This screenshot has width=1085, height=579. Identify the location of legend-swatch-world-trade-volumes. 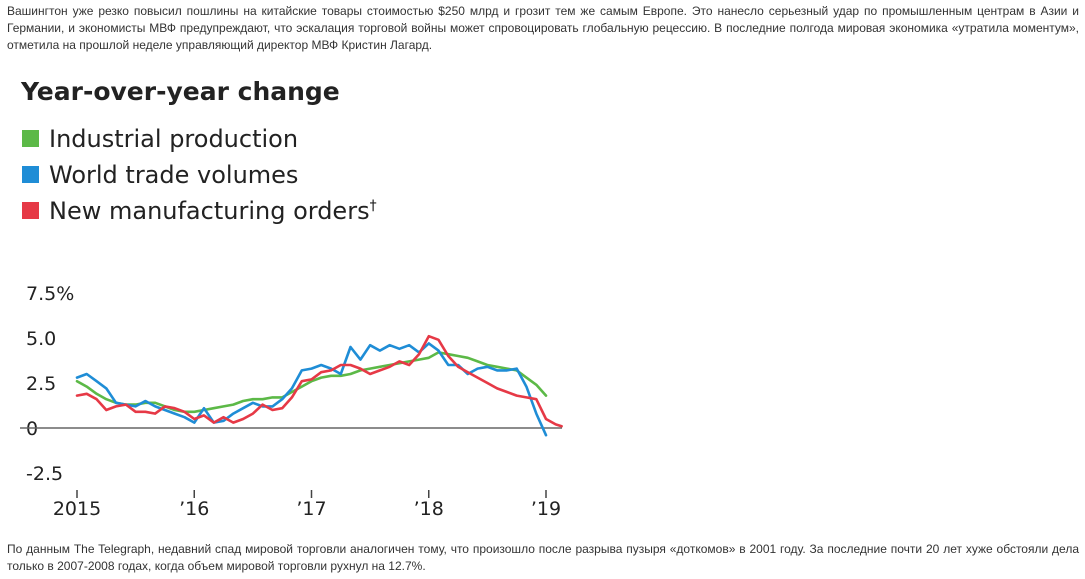
(30, 174).